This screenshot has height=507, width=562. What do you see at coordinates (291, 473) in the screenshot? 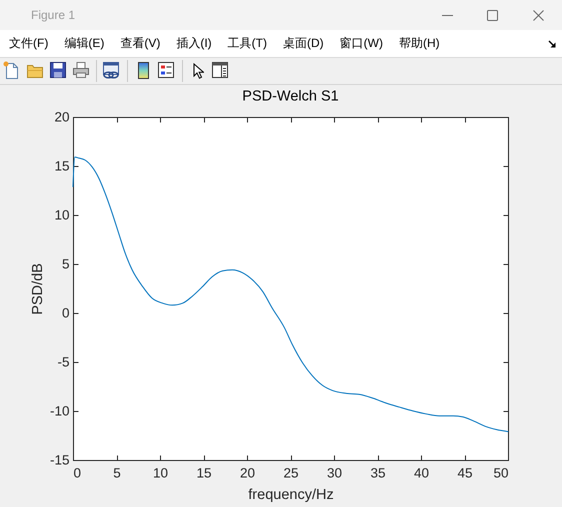
I see `x-tick-label: 25` at bounding box center [291, 473].